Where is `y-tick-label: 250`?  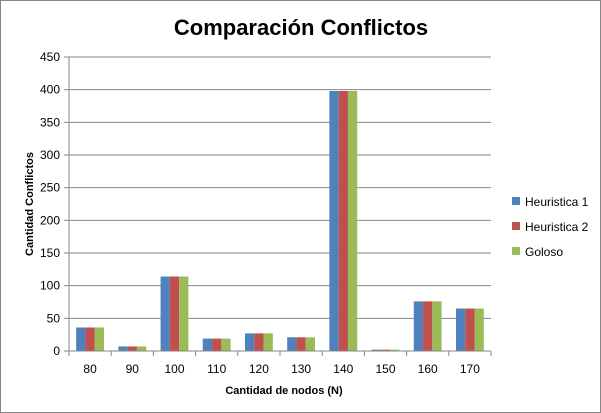
y-tick-label: 250 is located at coordinates (50, 188).